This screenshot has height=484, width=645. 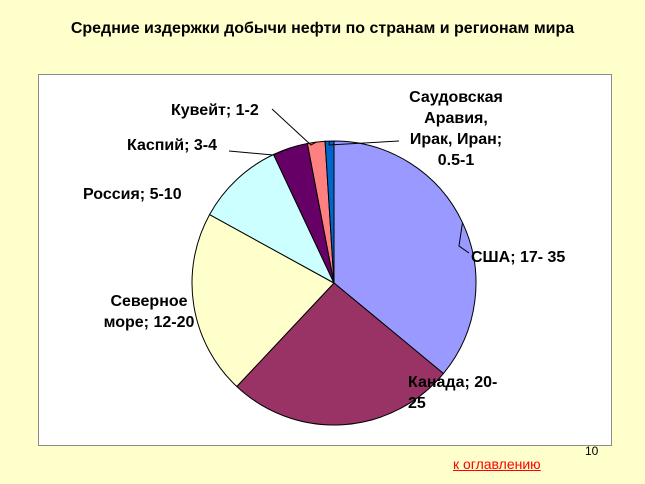 I want to click on data-label-1: США; 17- 35, so click(x=518, y=257).